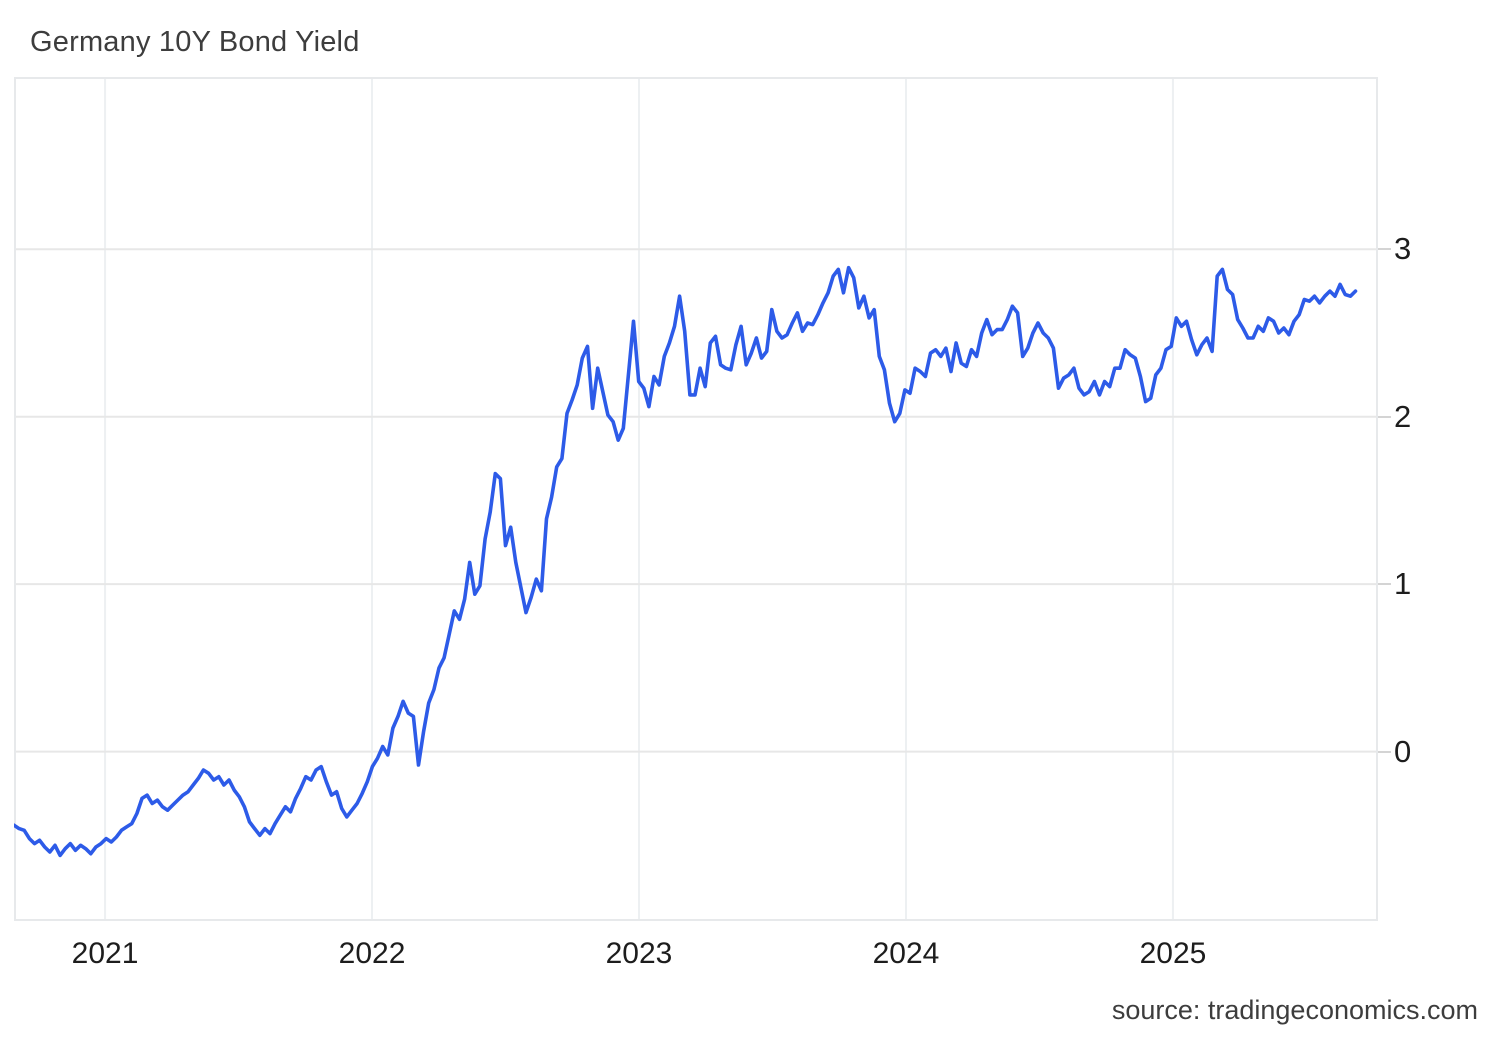  Describe the element at coordinates (906, 953) in the screenshot. I see `x-axis-label: 2024` at that location.